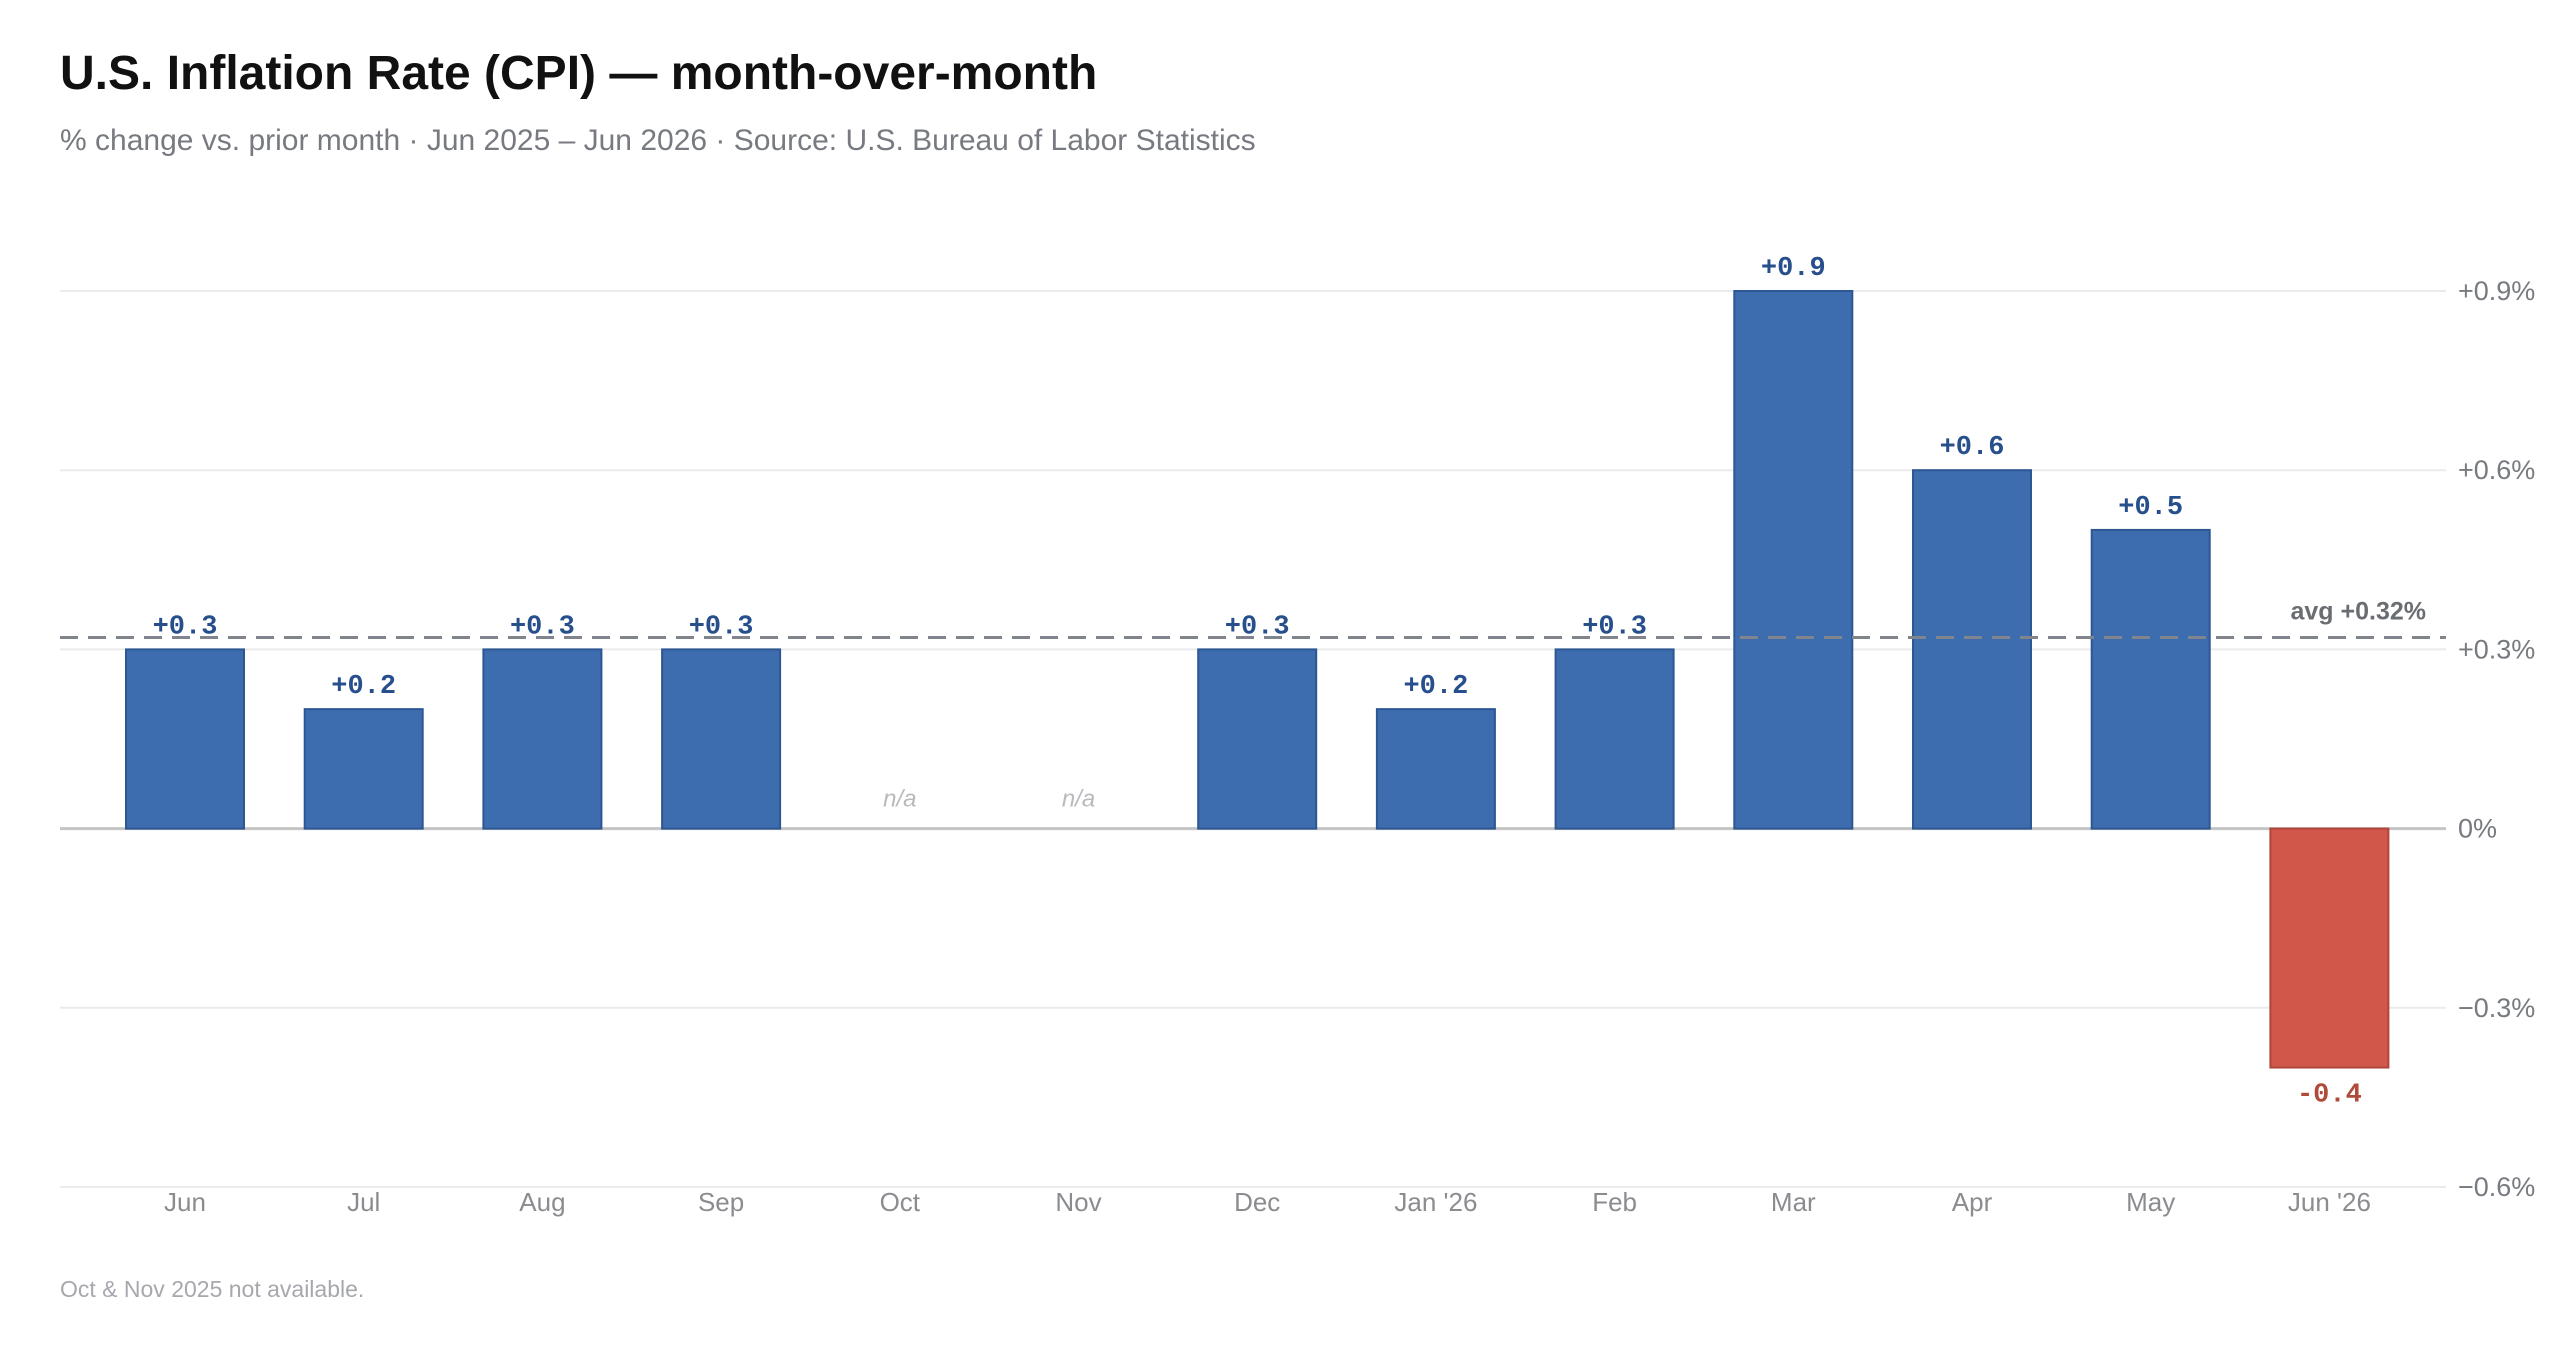 The height and width of the screenshot is (1356, 2573). What do you see at coordinates (2329, 1096) in the screenshot?
I see `value-label: -0.4` at bounding box center [2329, 1096].